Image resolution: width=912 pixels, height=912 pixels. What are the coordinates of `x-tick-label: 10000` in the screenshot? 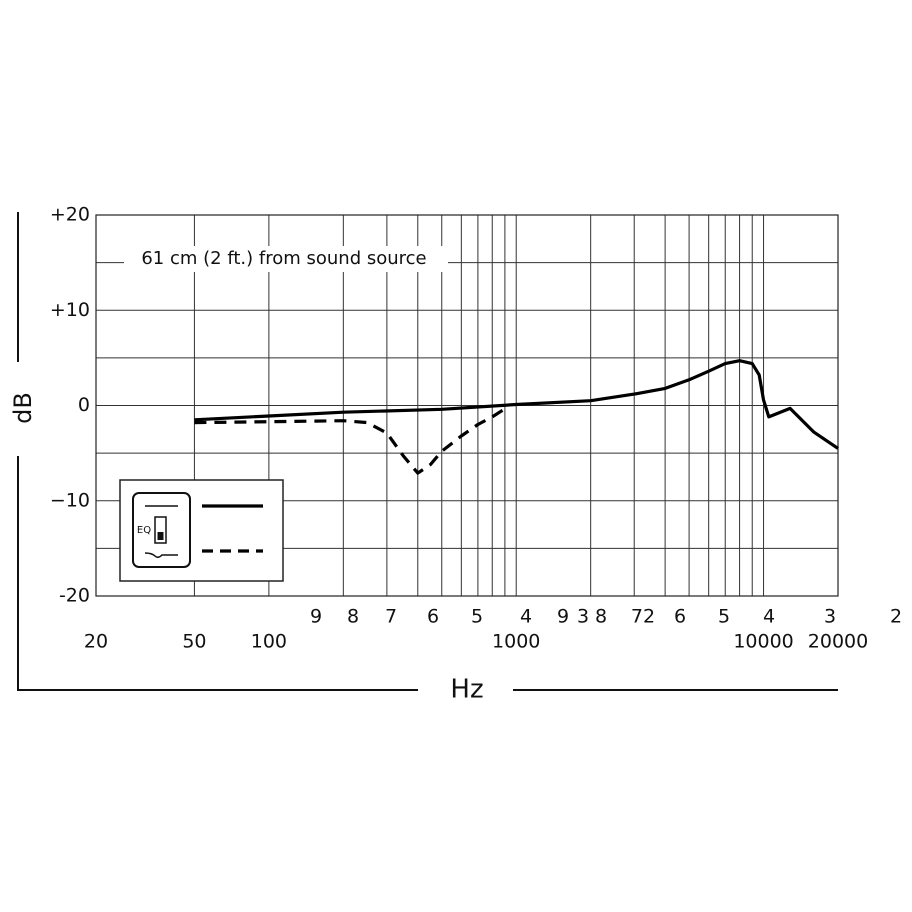 It's located at (763, 642).